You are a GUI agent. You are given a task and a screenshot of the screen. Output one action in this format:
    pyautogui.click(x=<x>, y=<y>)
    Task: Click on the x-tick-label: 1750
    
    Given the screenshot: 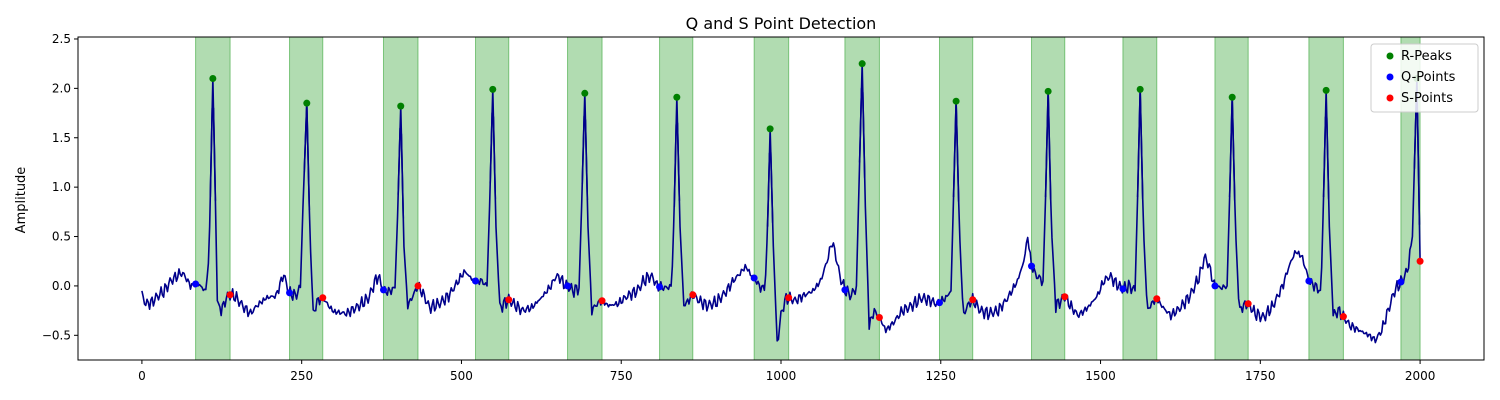 What is the action you would take?
    pyautogui.click(x=1260, y=376)
    